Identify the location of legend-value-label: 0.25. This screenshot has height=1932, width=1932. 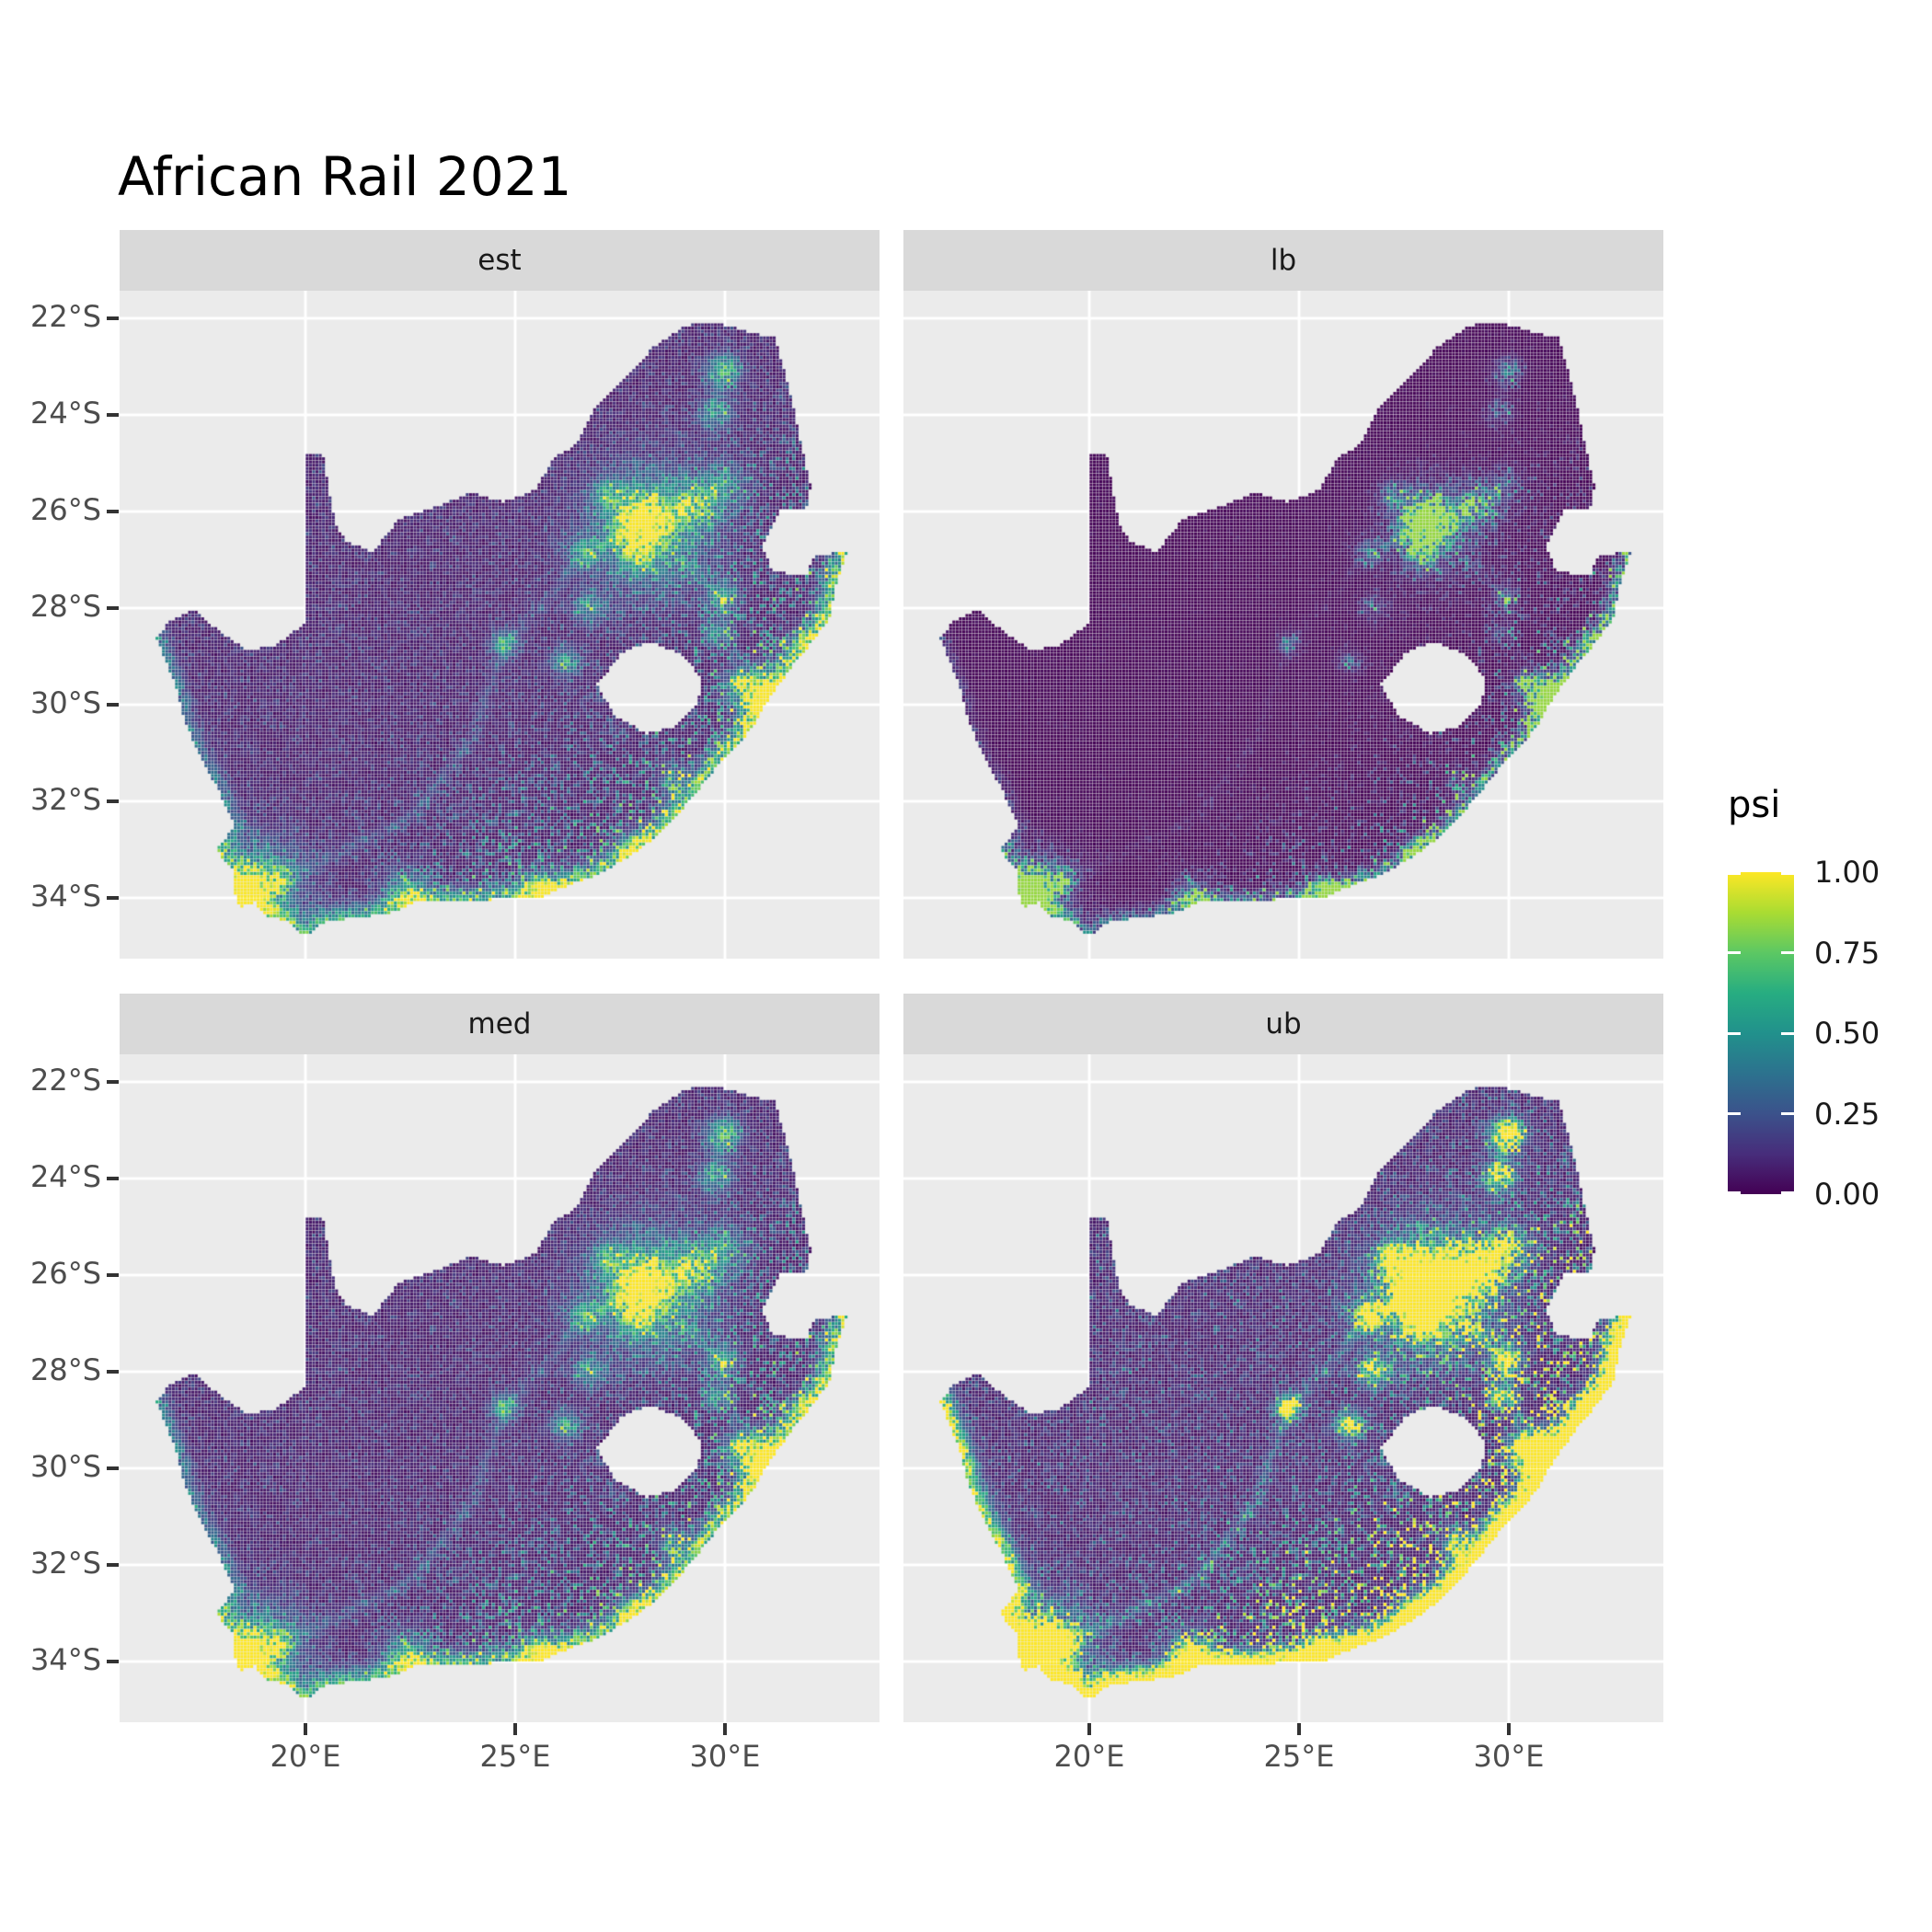
(1847, 1114).